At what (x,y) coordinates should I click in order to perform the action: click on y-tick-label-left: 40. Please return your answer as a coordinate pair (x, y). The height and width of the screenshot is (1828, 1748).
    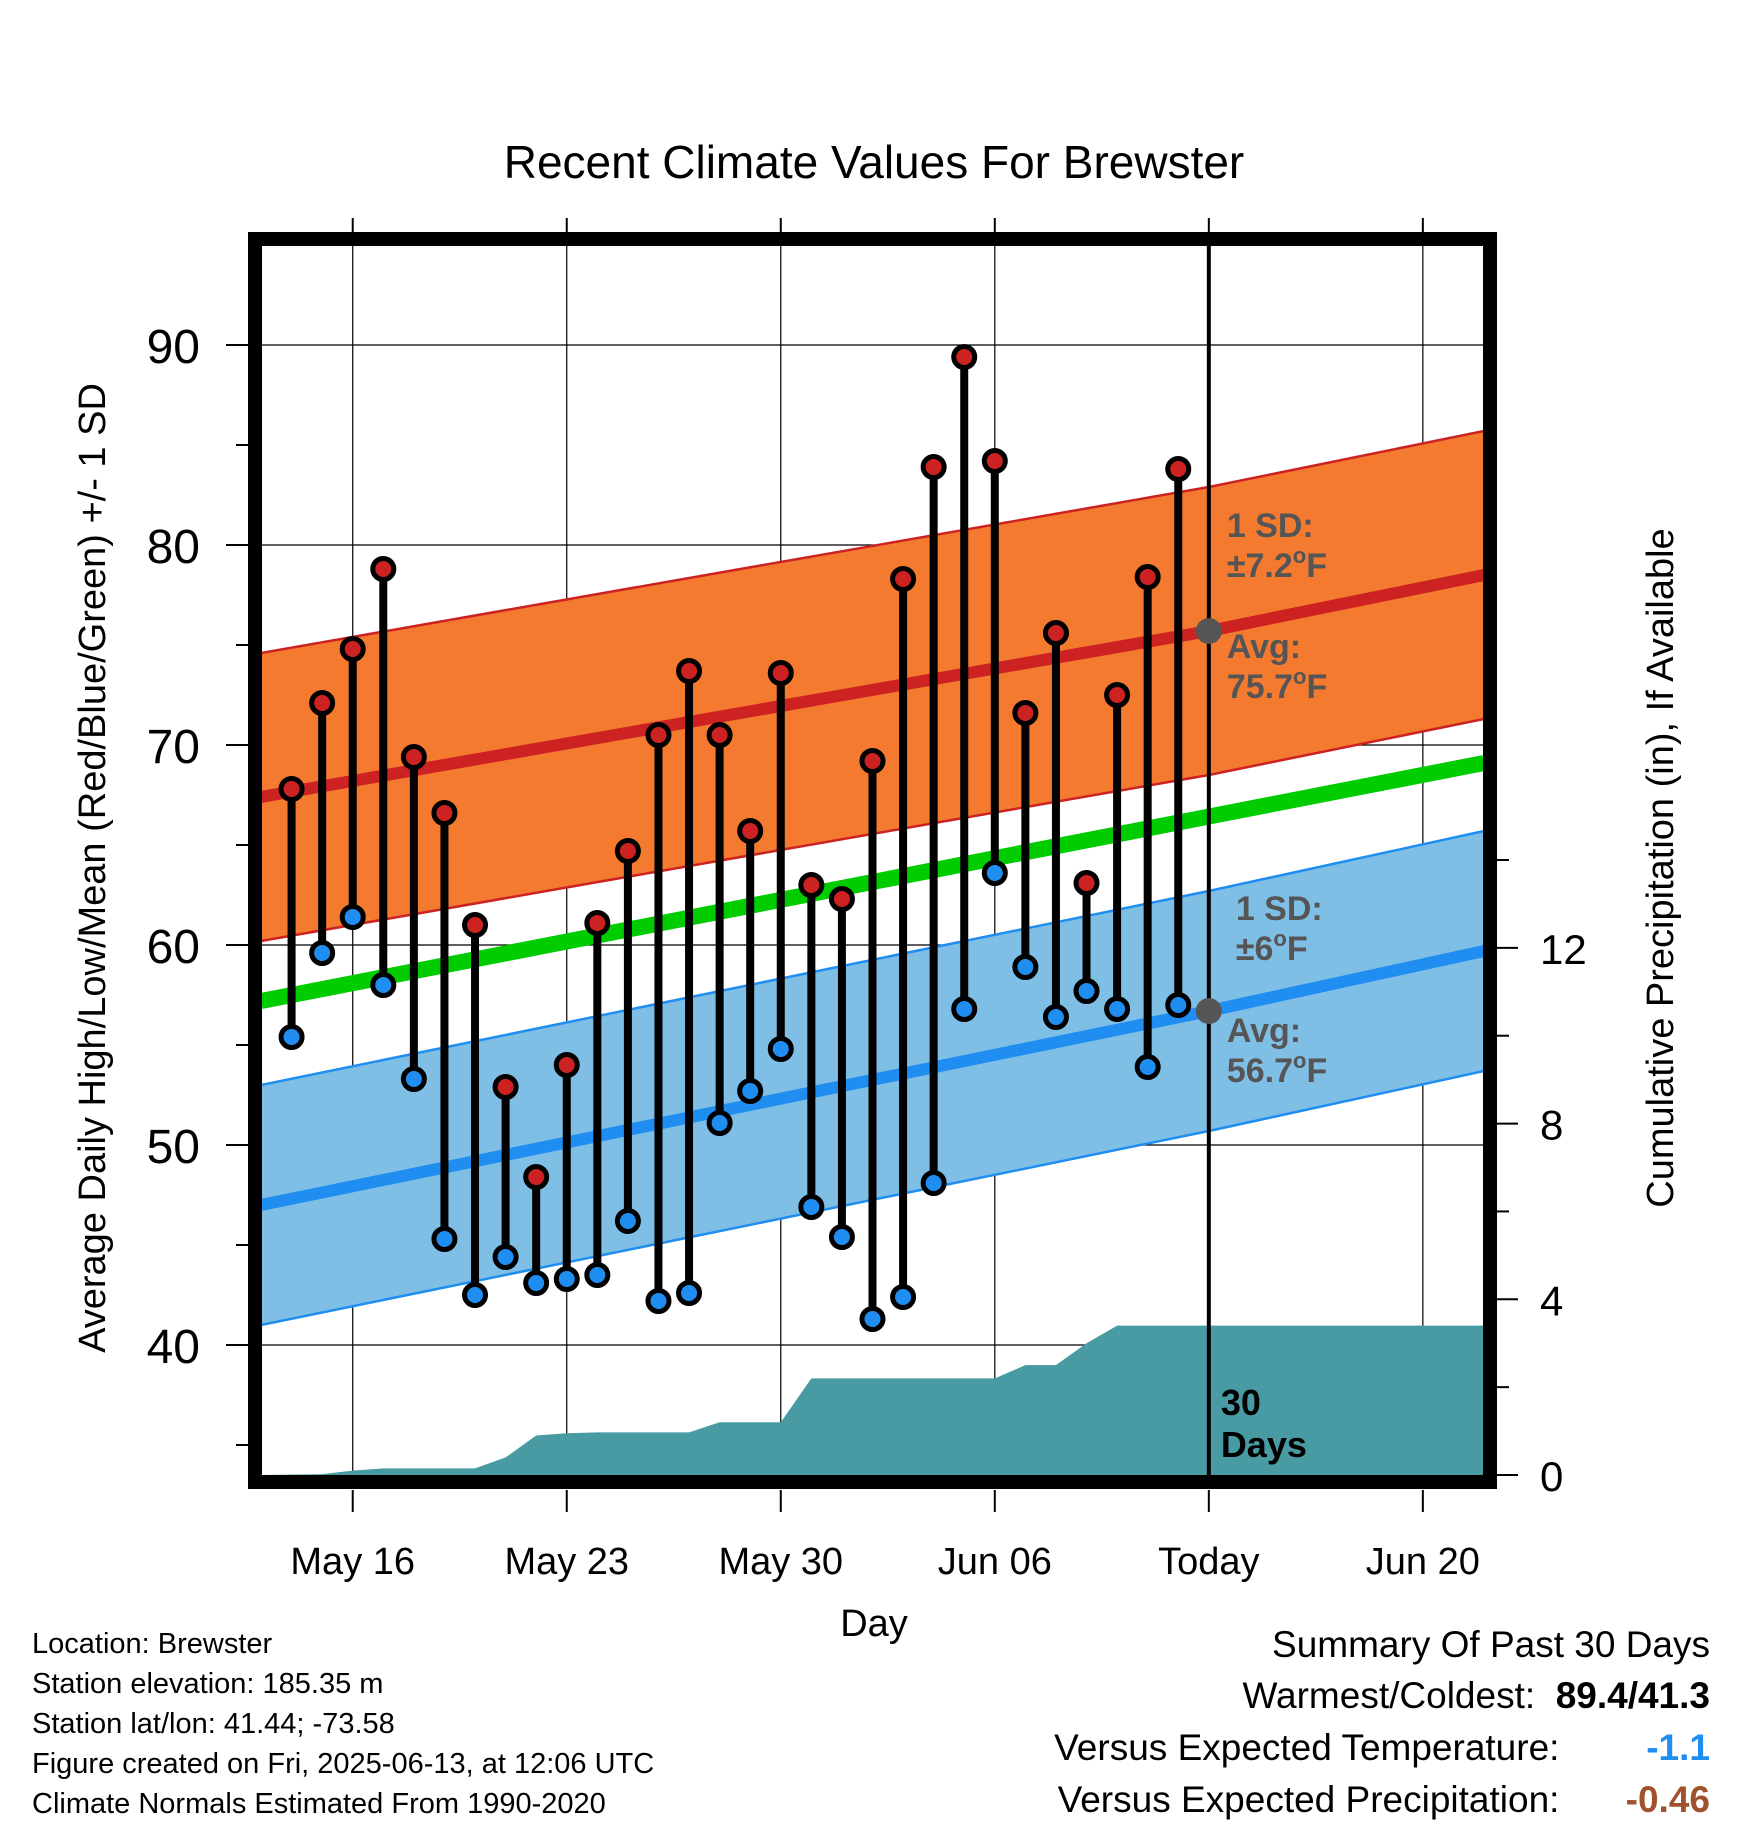
    Looking at the image, I should click on (173, 1347).